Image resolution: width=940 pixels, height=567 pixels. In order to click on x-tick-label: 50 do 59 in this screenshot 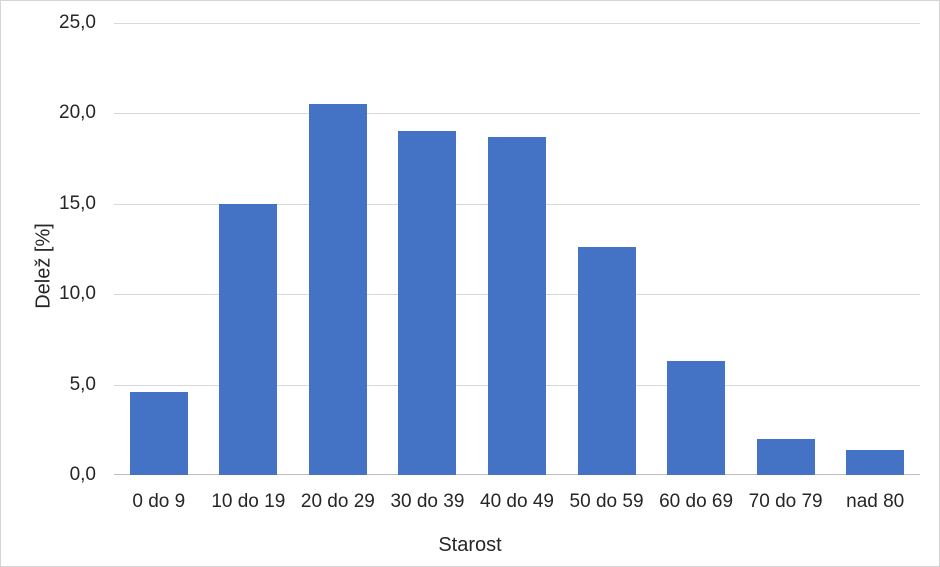, I will do `click(606, 501)`.